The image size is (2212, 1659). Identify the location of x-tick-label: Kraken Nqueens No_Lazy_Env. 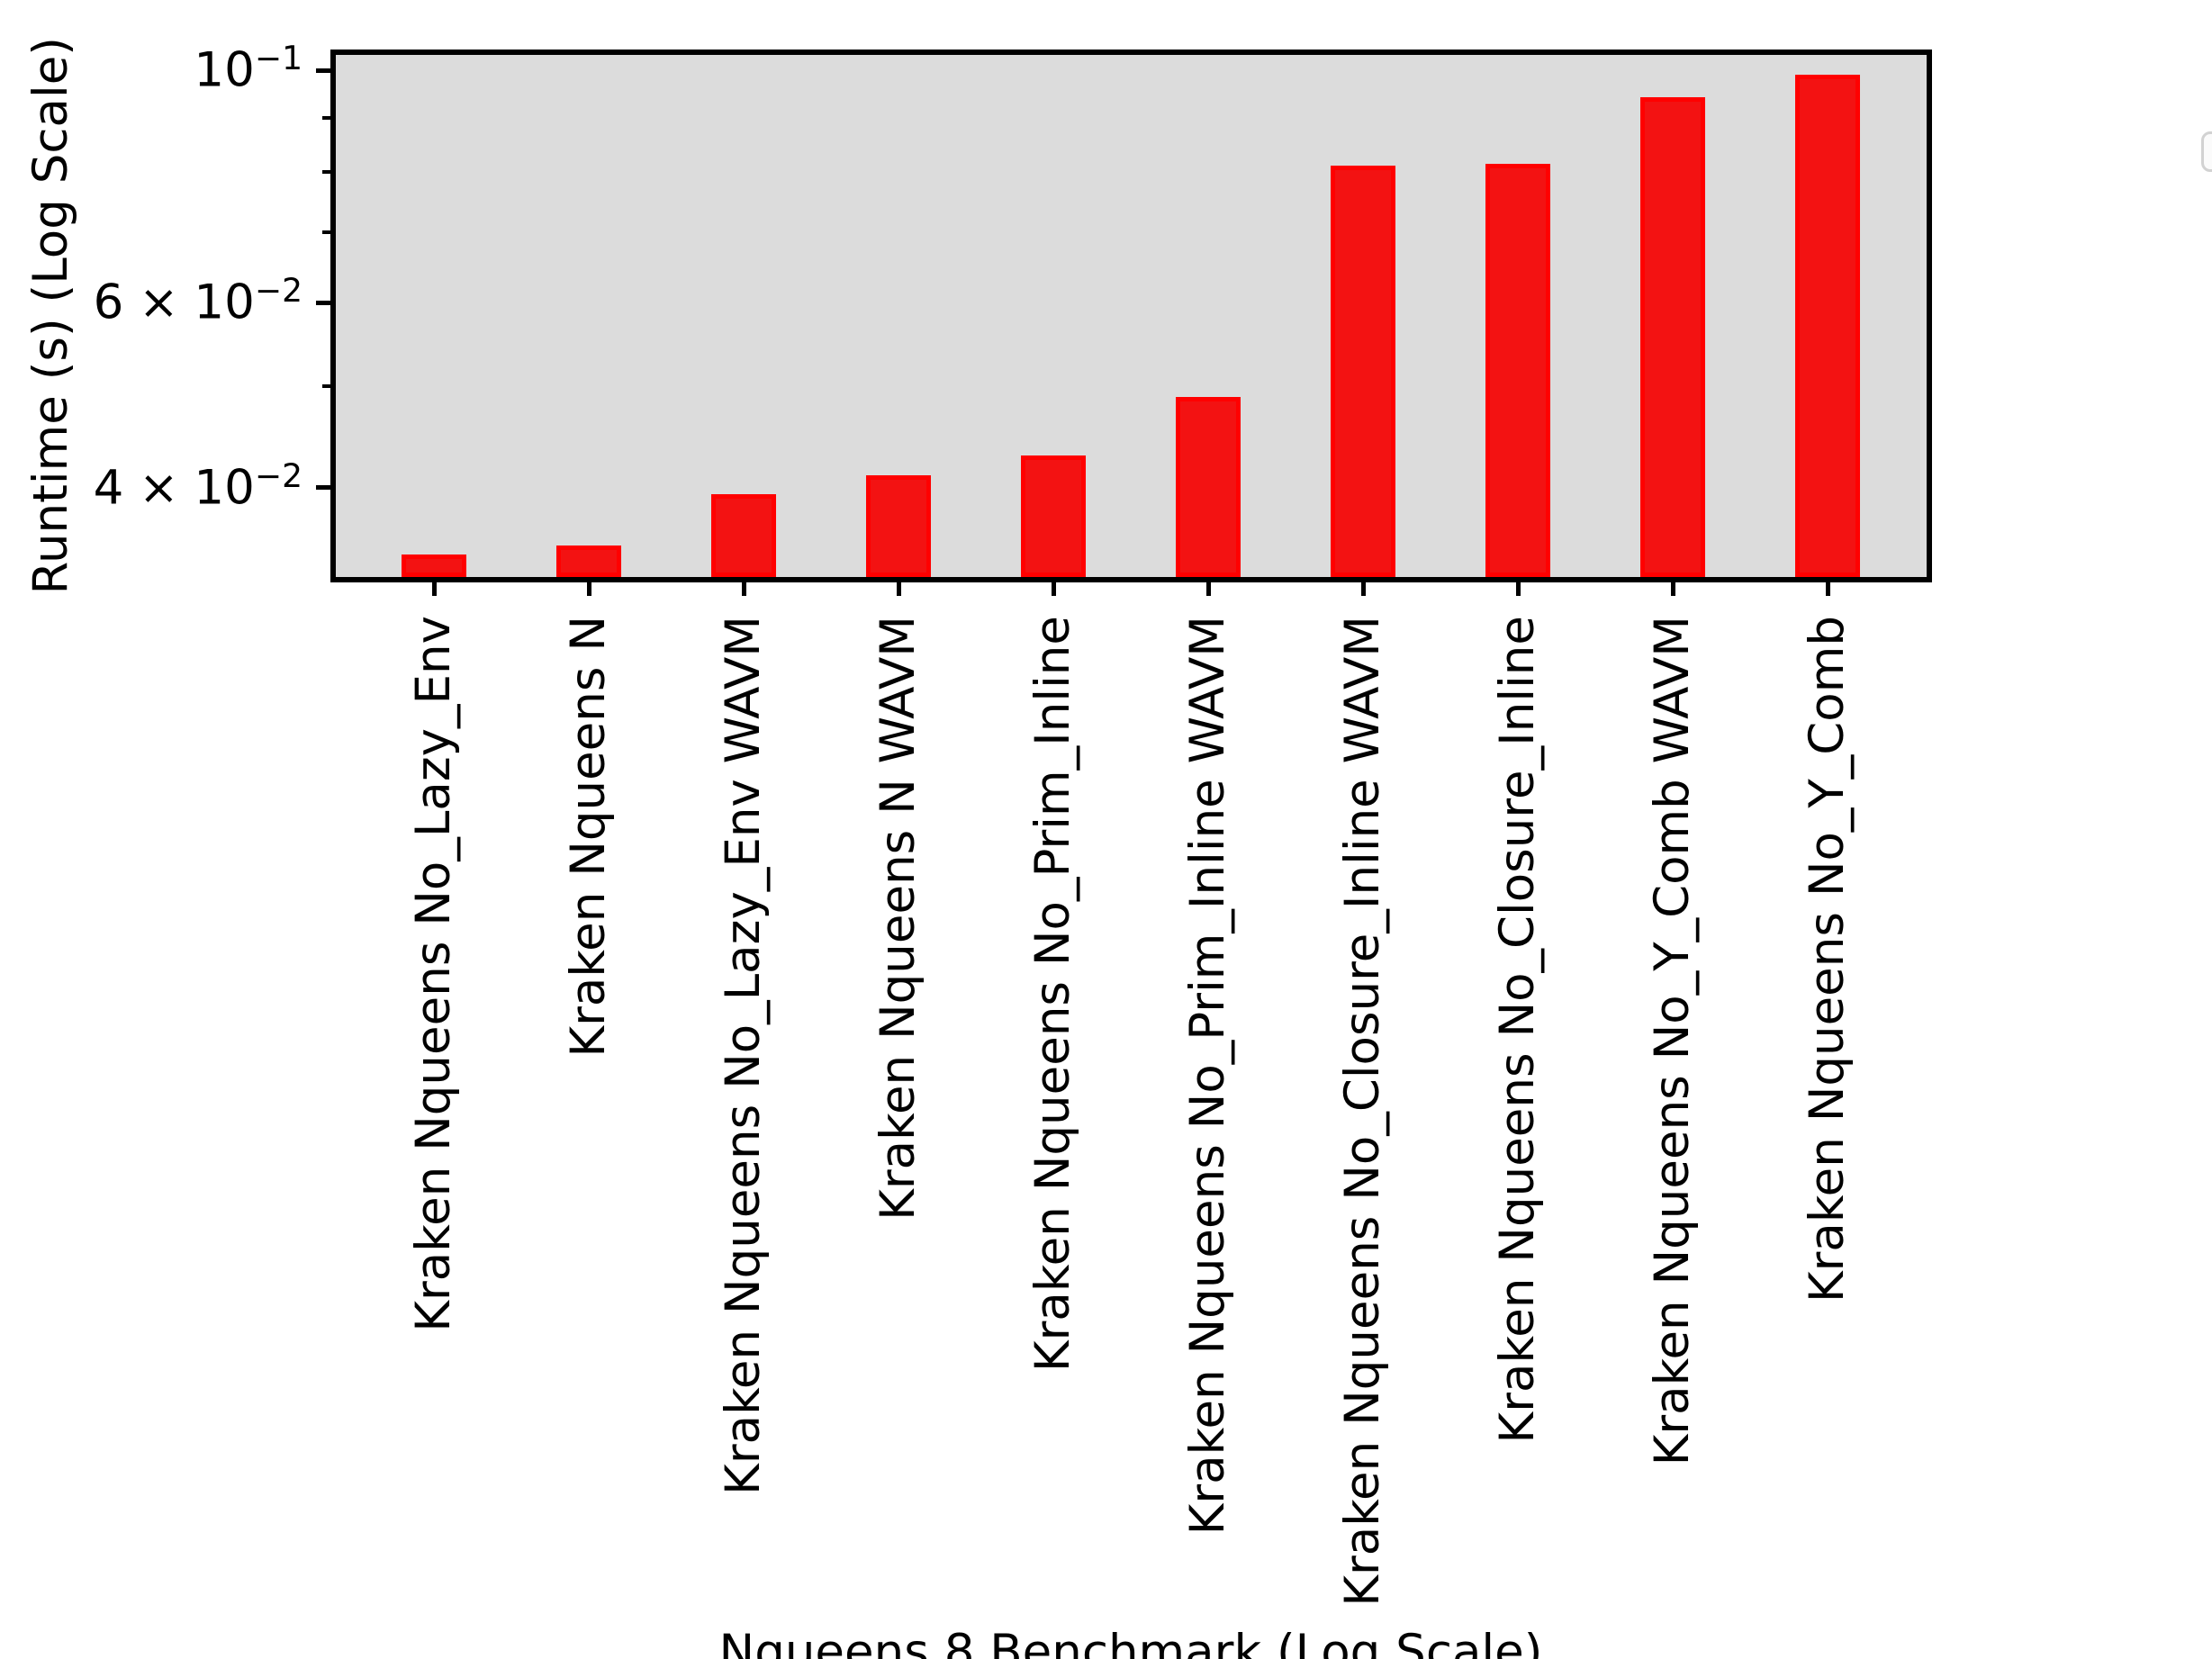
(434, 974).